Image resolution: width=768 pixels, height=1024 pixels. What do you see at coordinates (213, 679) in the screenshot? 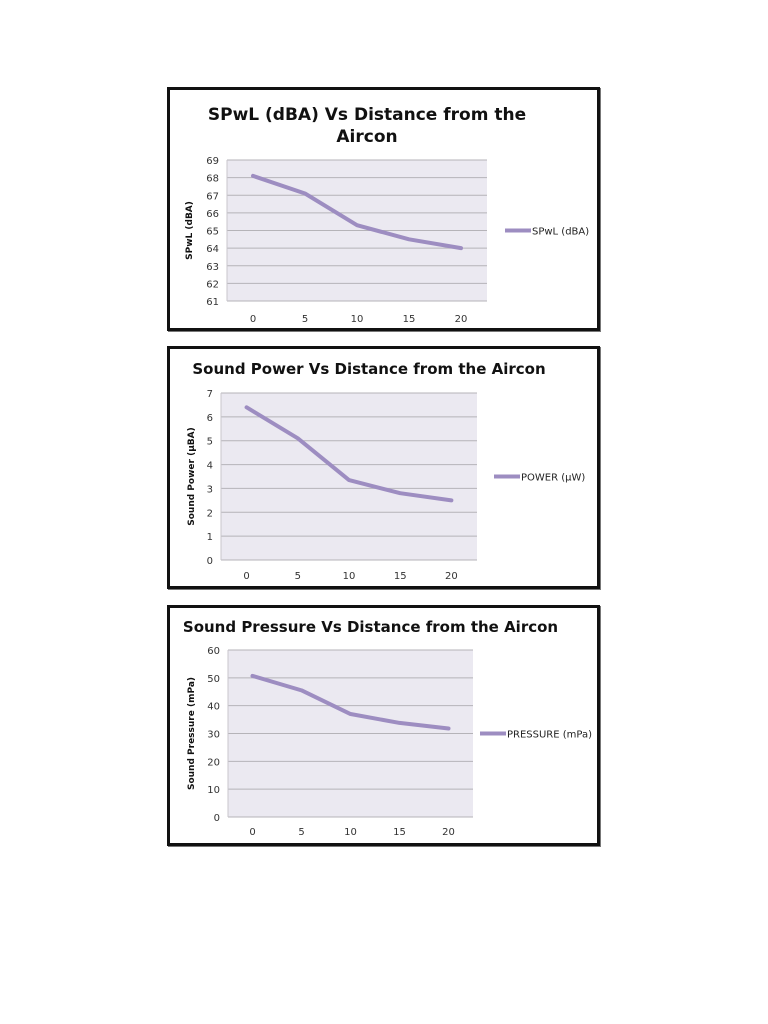
I see `y-tick-label: 50` at bounding box center [213, 679].